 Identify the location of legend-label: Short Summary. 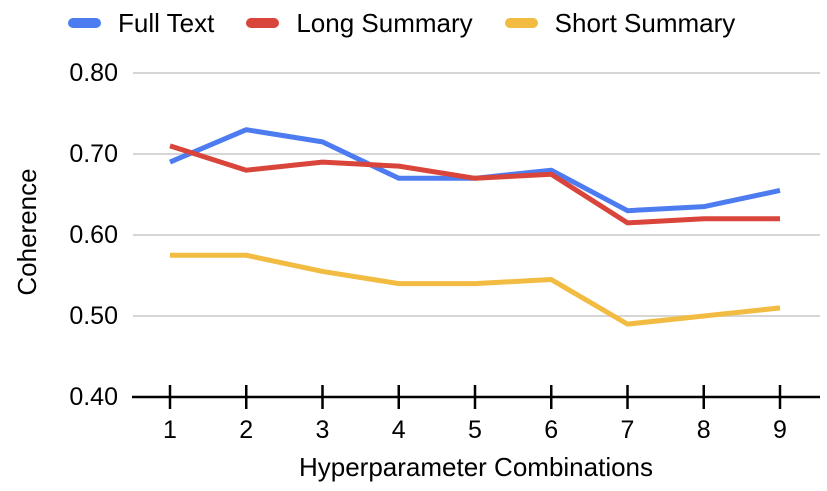
(645, 23).